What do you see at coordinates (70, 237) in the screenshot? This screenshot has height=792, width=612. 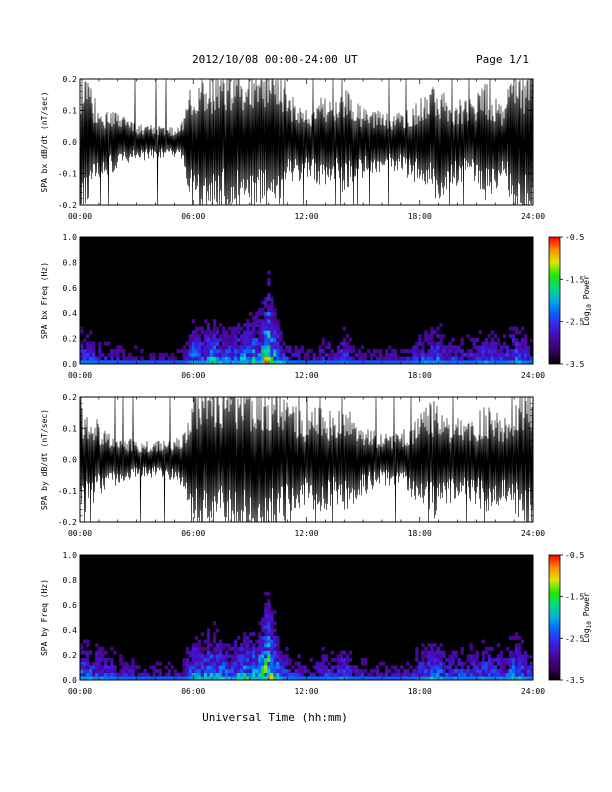 I see `y-tick-label: 1.0` at bounding box center [70, 237].